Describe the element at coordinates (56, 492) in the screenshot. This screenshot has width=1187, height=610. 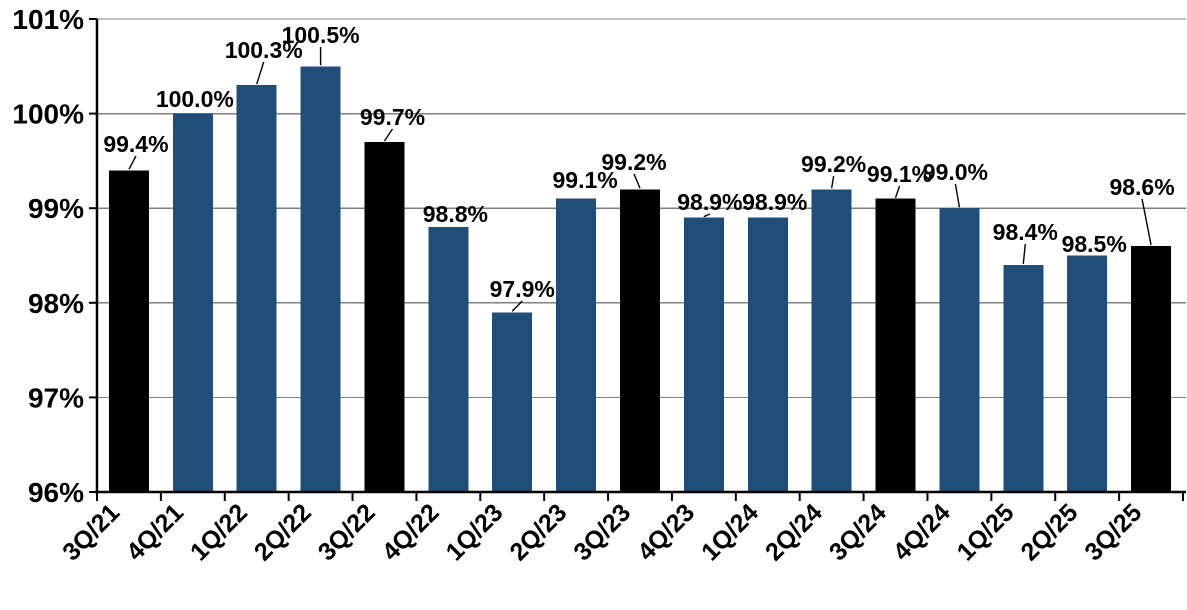
I see `y-tick-label: 96%` at that location.